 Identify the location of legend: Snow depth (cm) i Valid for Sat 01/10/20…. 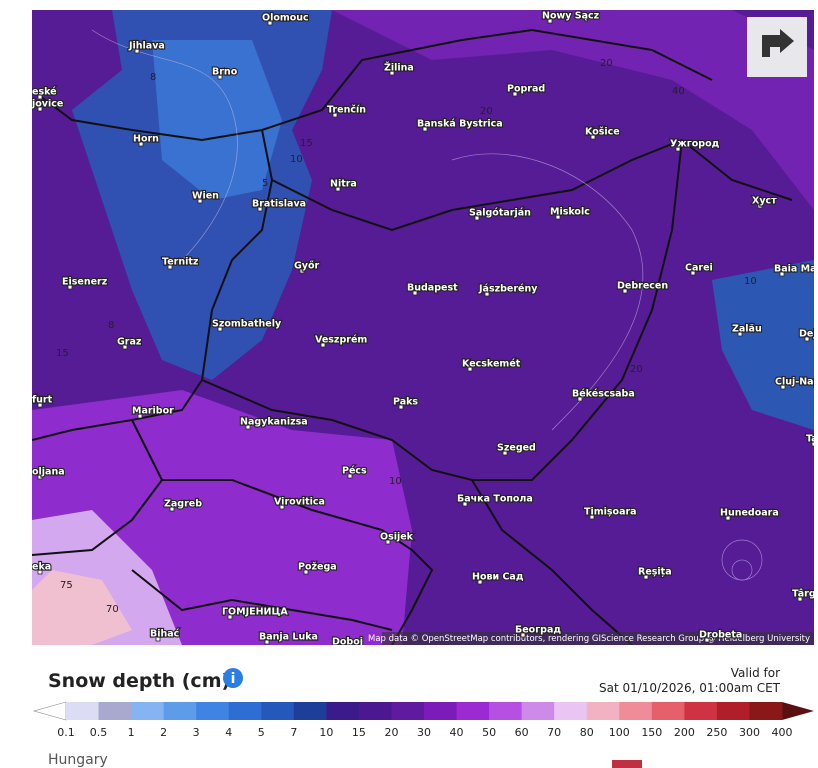
(423, 717).